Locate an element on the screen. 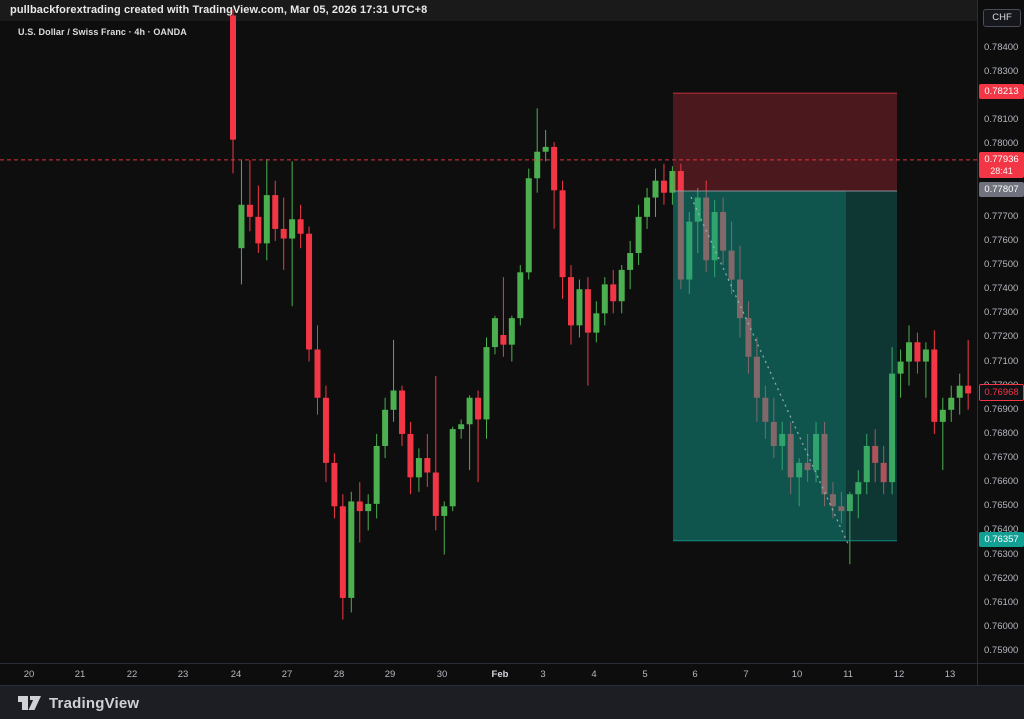 The image size is (1024, 719). price-tick-label: 0.77100 is located at coordinates (1001, 361).